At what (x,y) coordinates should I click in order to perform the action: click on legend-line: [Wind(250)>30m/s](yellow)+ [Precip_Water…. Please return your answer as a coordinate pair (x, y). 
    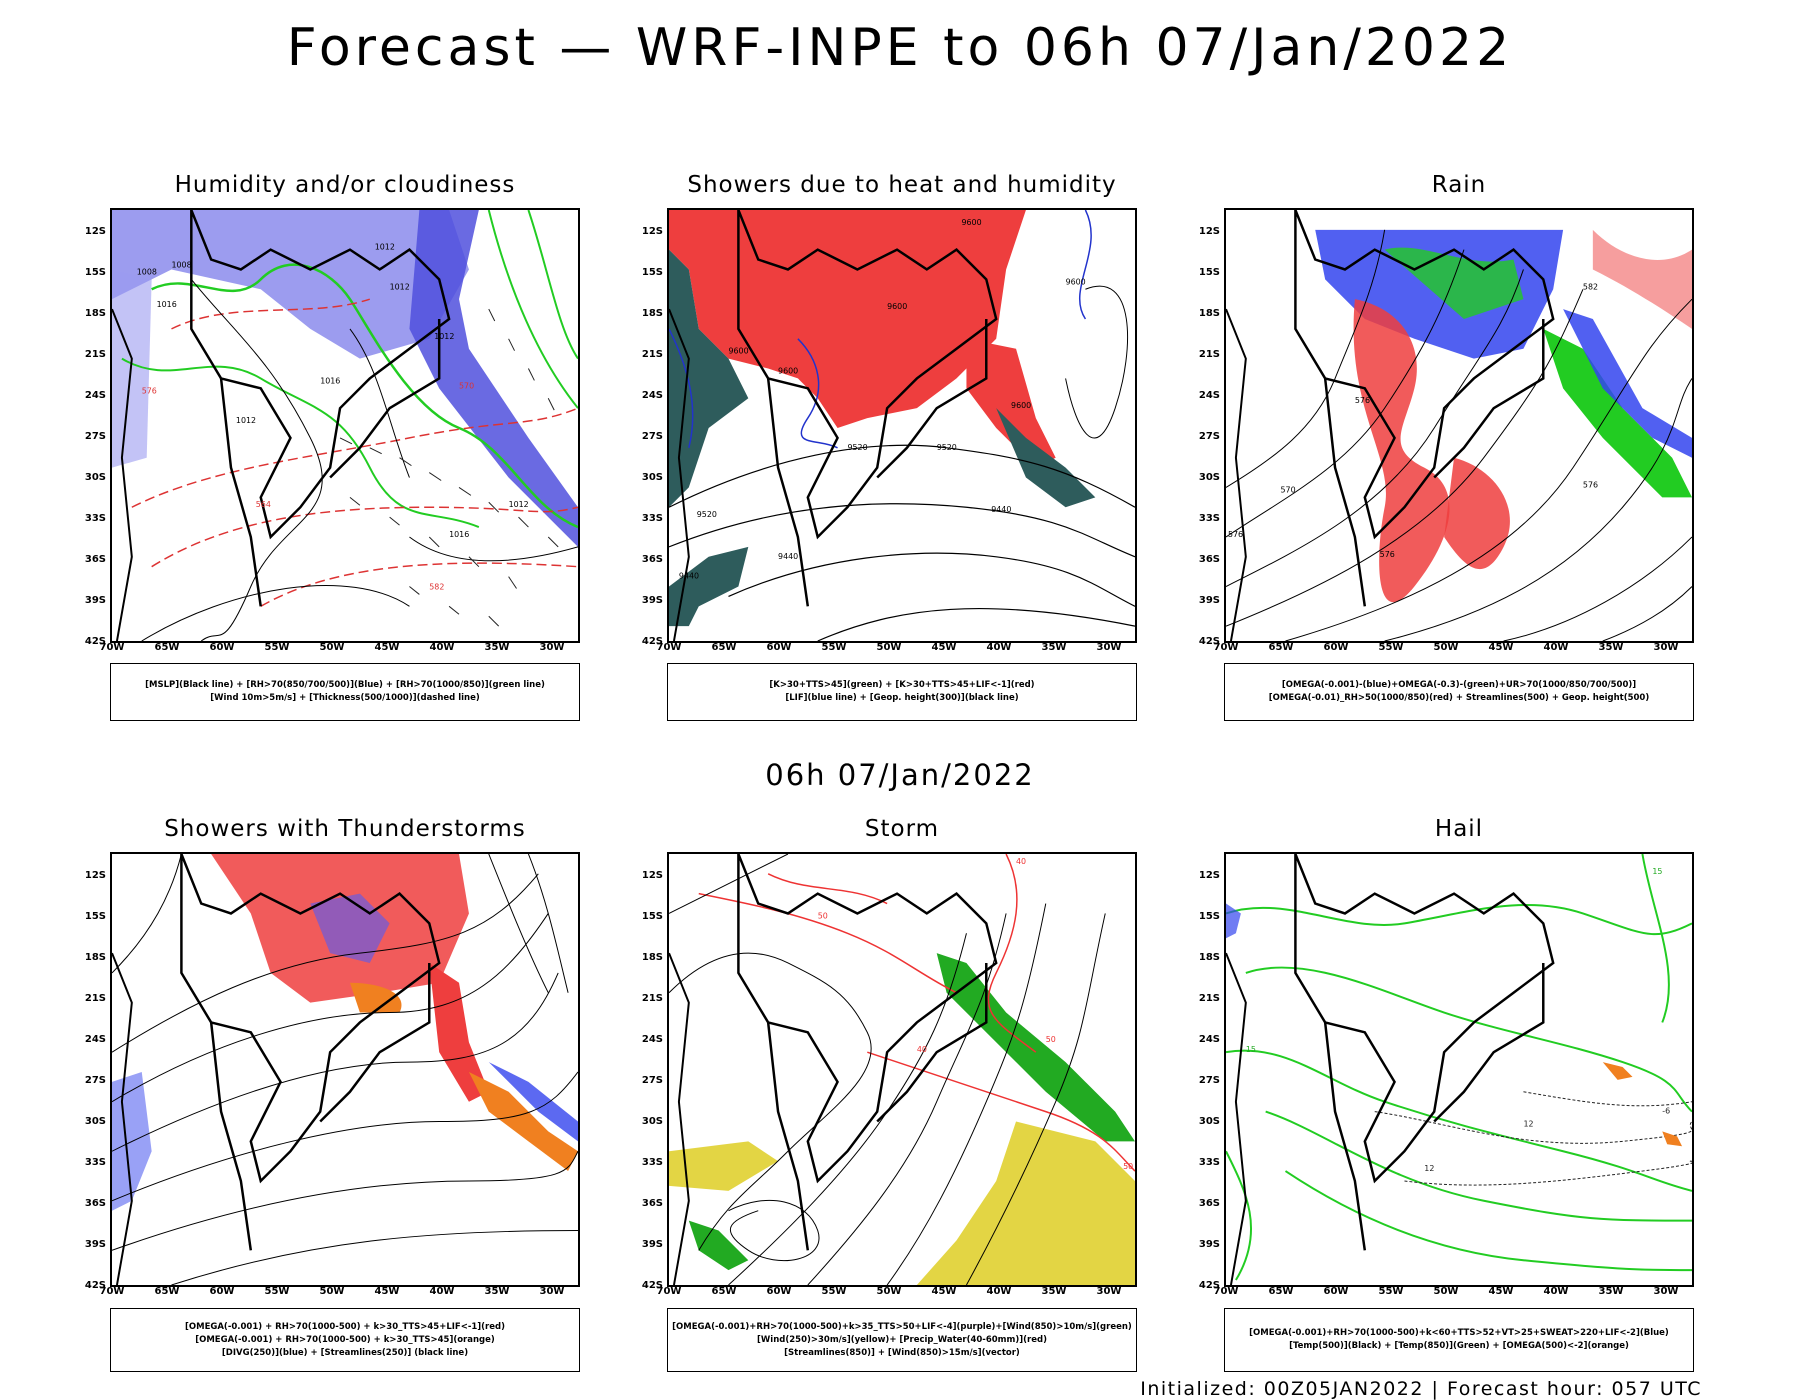
    Looking at the image, I should click on (902, 1339).